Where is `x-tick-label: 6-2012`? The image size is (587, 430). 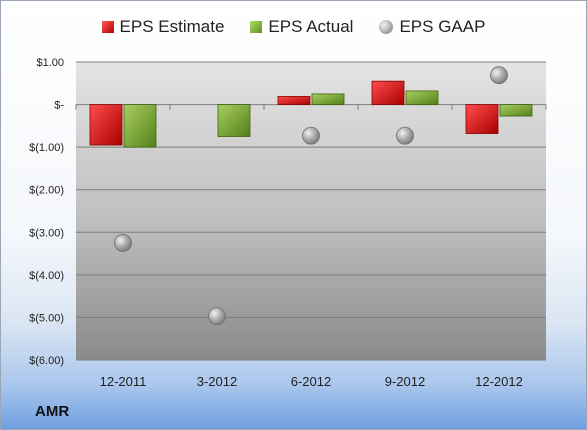 x-tick-label: 6-2012 is located at coordinates (311, 381).